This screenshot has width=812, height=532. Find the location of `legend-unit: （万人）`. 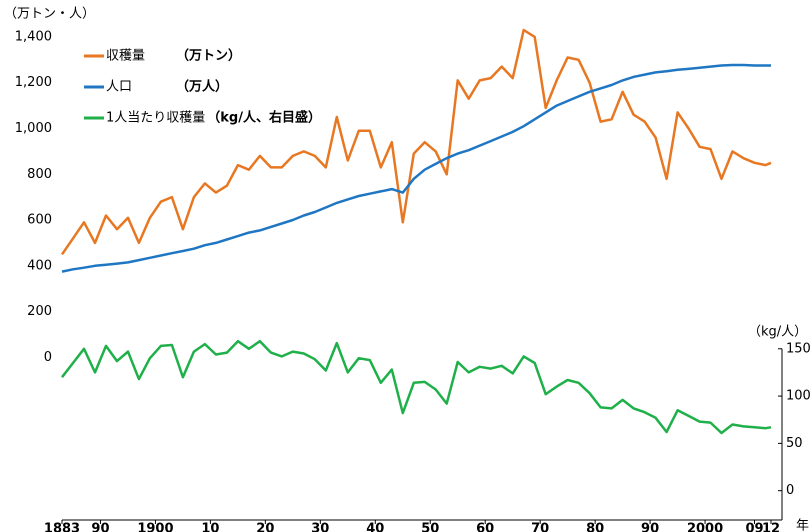

legend-unit: （万人） is located at coordinates (202, 87).